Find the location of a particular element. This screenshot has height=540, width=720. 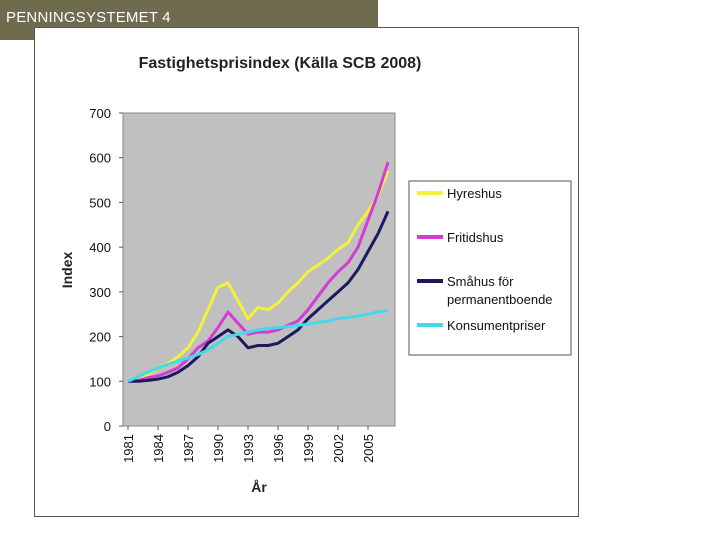

legend-label: Småhus för is located at coordinates (480, 281).